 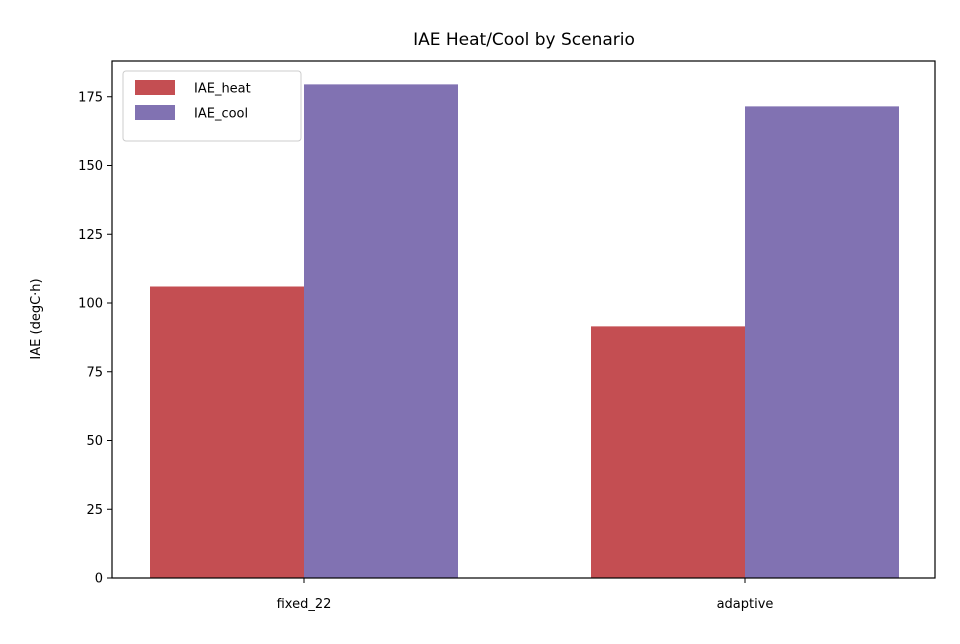 What do you see at coordinates (90, 166) in the screenshot?
I see `y-tick-label: 150` at bounding box center [90, 166].